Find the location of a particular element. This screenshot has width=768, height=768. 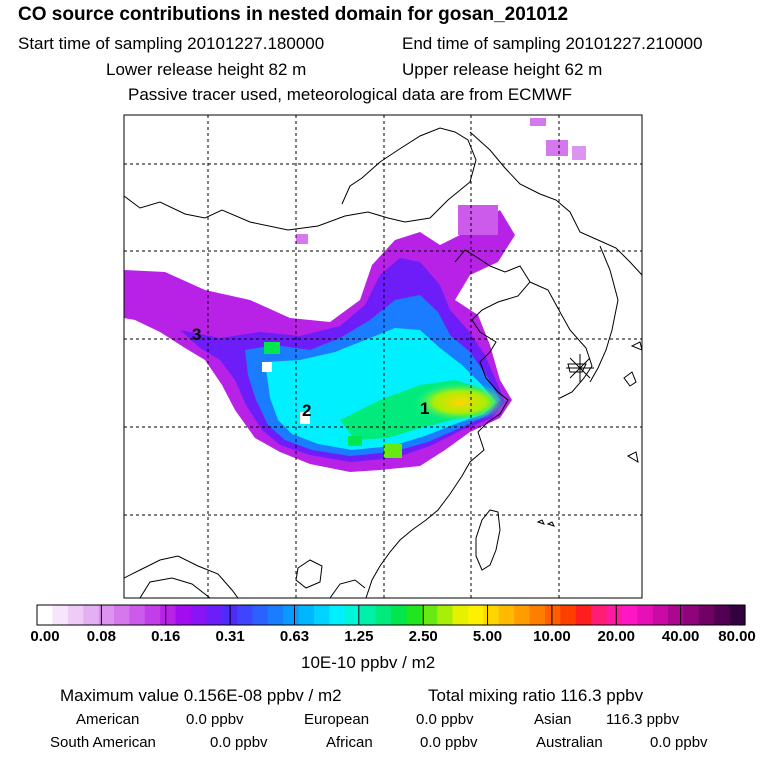

colorbar-tick-label: 20.00 is located at coordinates (616, 636).